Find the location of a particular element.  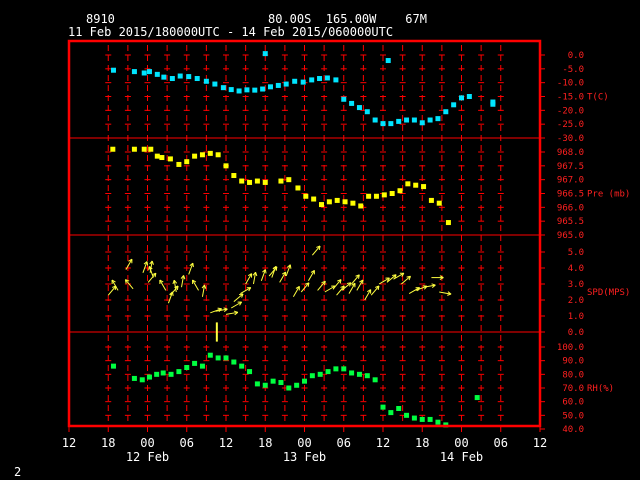

x-date-label: 14 Feb is located at coordinates (461, 457).